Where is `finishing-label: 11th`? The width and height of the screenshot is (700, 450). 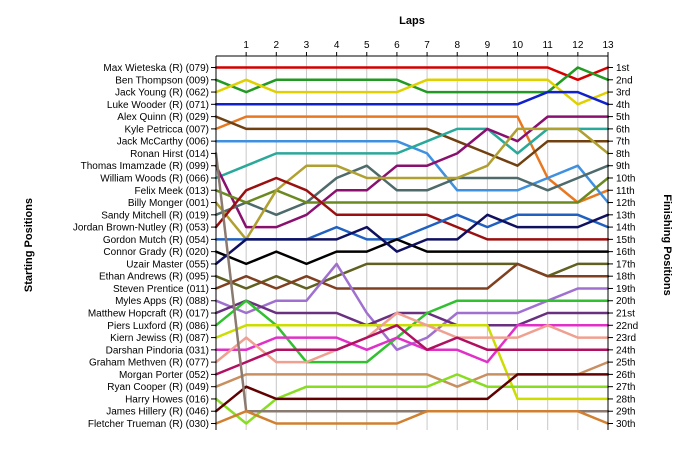 finishing-label: 11th is located at coordinates (625, 191).